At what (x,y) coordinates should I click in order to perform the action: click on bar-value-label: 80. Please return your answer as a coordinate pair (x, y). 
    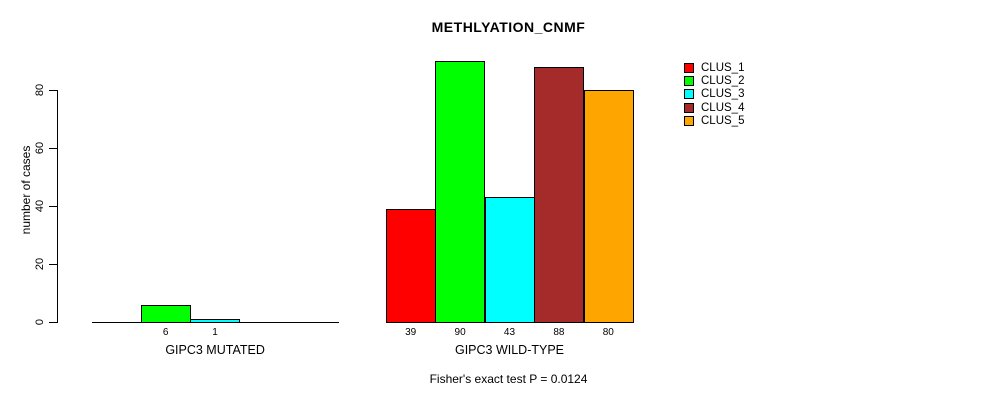
    Looking at the image, I should click on (608, 332).